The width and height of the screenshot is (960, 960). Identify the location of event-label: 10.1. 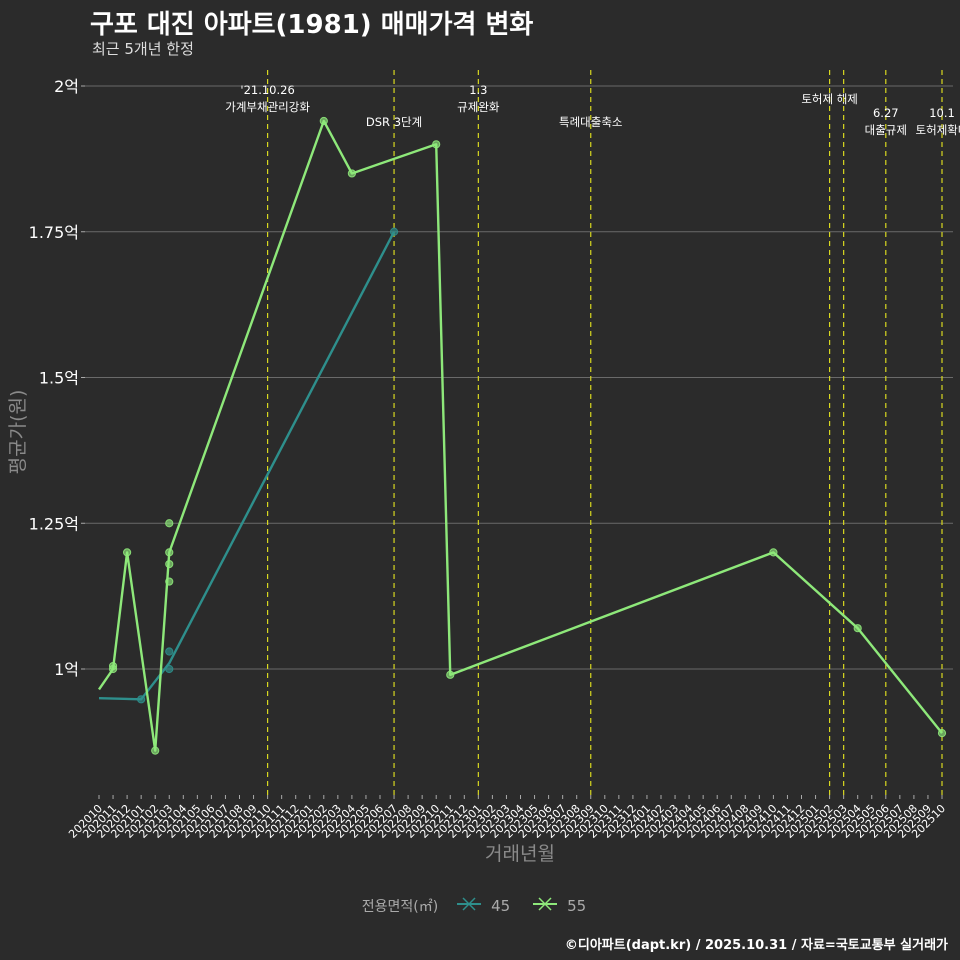
(942, 113).